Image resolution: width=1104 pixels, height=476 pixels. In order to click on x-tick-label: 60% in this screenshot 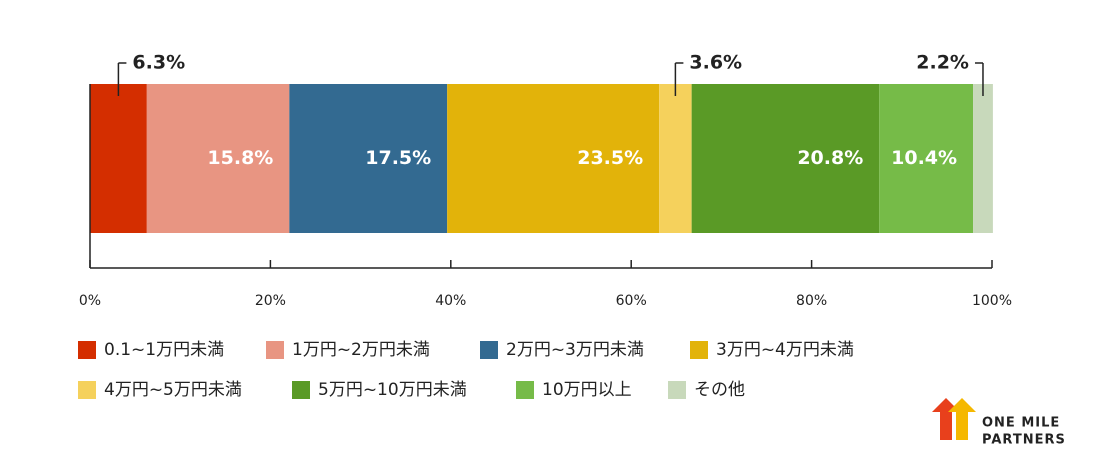, I will do `click(631, 301)`.